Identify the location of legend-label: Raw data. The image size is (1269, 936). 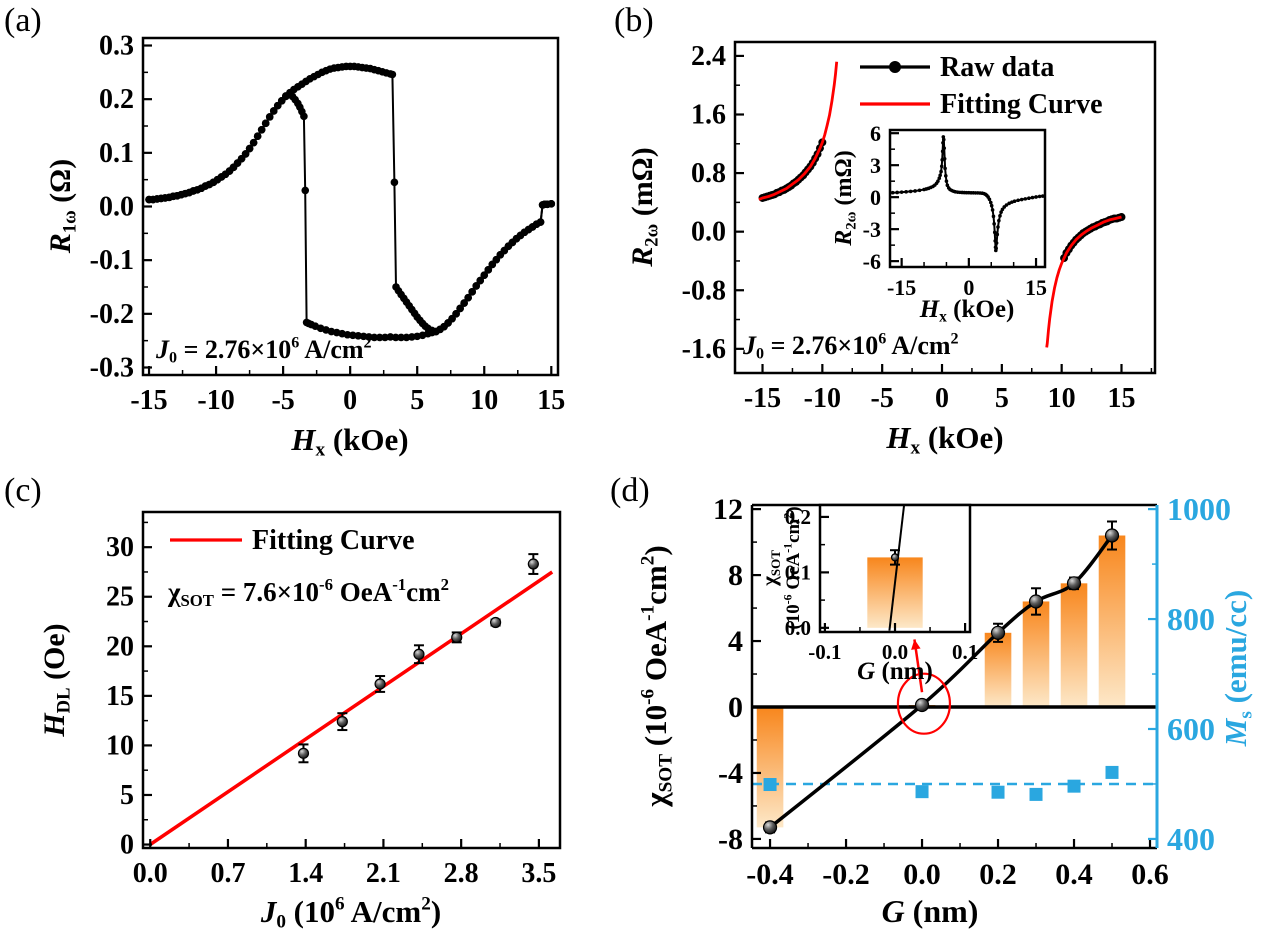
(997, 67).